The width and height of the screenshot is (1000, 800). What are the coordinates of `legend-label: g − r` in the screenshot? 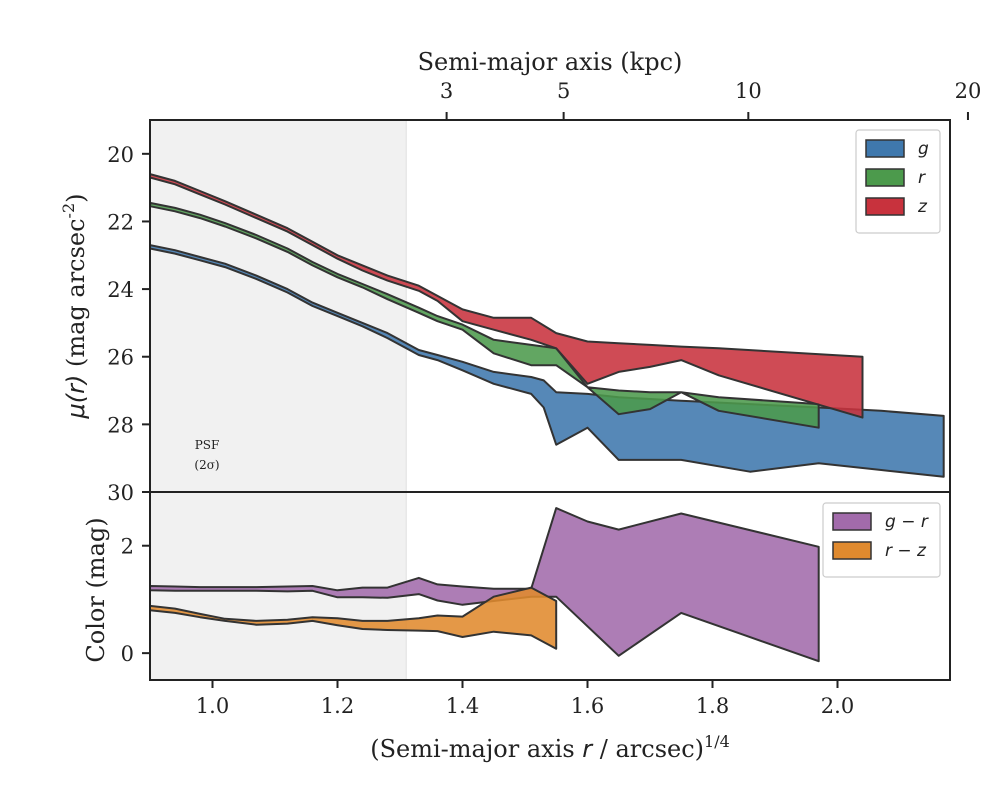 It's located at (907, 522).